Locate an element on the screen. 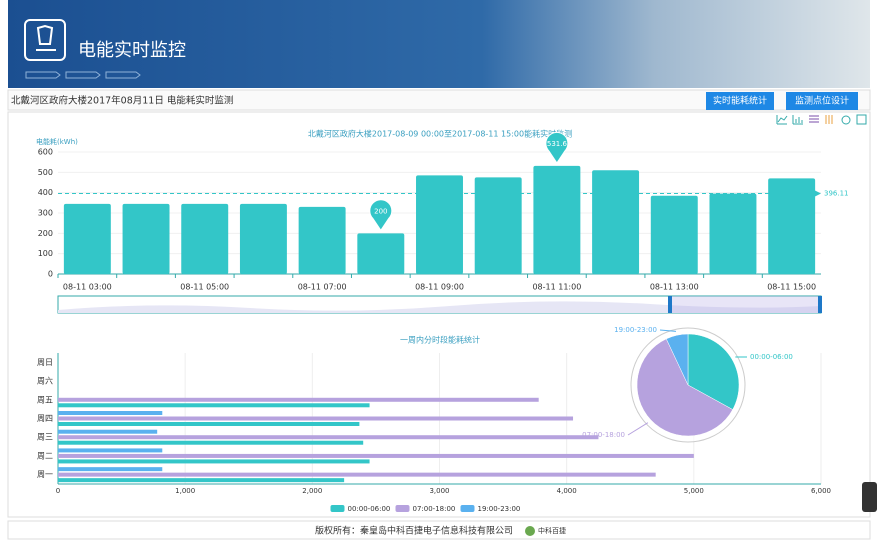 The height and width of the screenshot is (543, 877). pie-label: 00:00-06:00 is located at coordinates (771, 357).